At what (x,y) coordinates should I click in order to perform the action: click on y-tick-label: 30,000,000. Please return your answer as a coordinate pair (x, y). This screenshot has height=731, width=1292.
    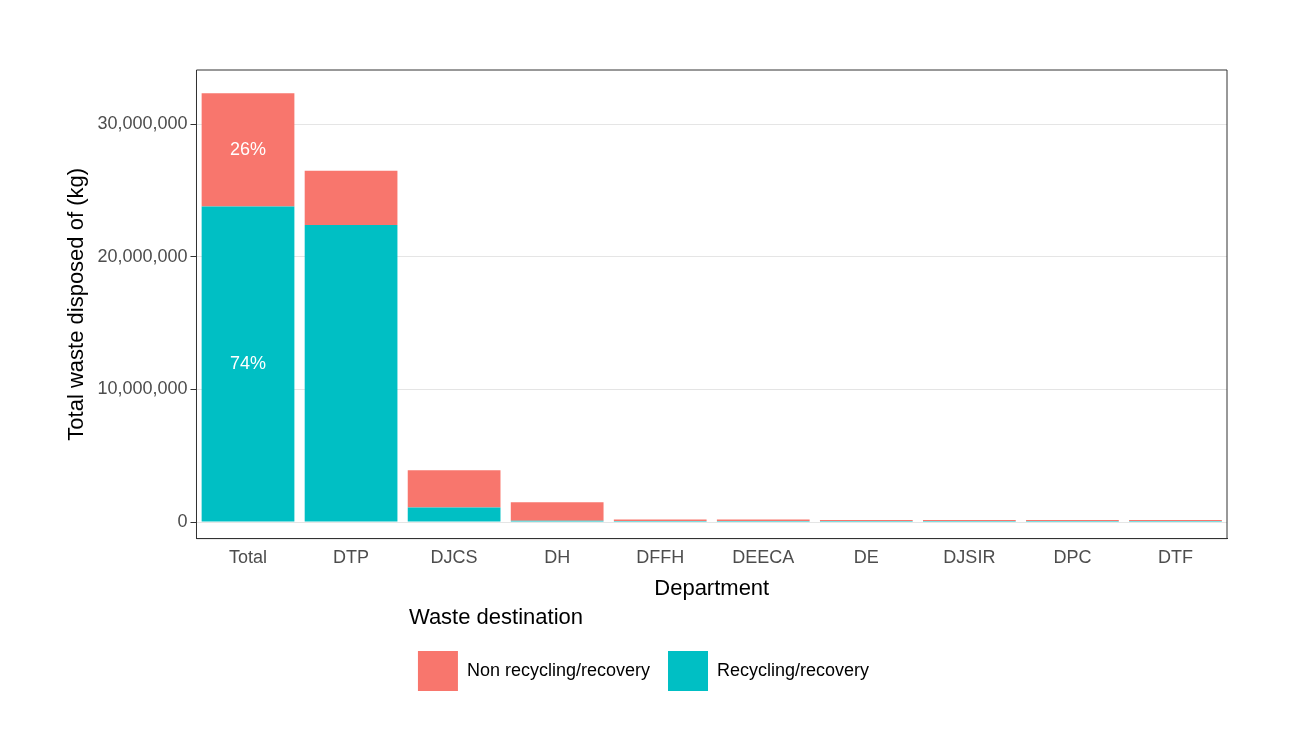
    Looking at the image, I should click on (142, 123).